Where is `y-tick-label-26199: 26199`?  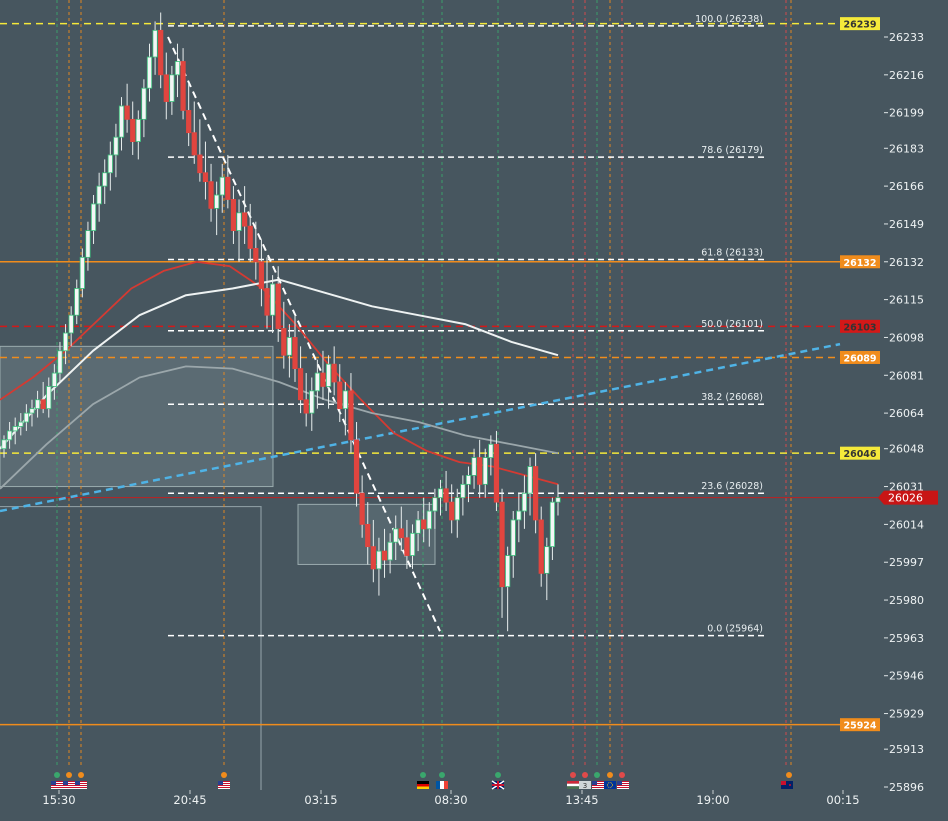
y-tick-label-26199: 26199 is located at coordinates (906, 113).